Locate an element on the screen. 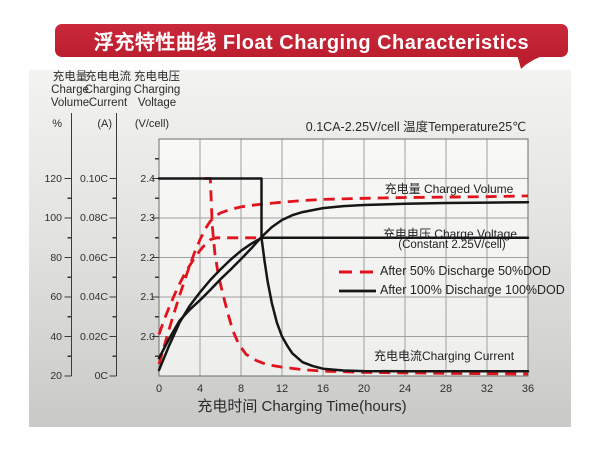 Image resolution: width=600 pixels, height=451 pixels. title-banner: 浮充特性曲线 Float Charging Characteristics is located at coordinates (311, 40).